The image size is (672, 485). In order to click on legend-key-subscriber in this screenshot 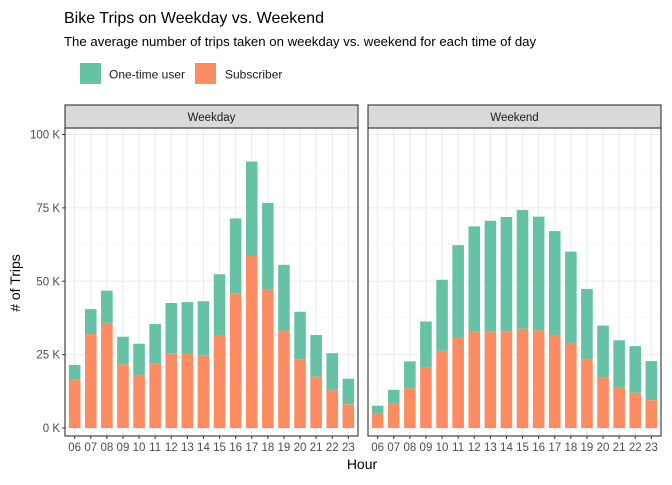, I will do `click(205, 73)`.